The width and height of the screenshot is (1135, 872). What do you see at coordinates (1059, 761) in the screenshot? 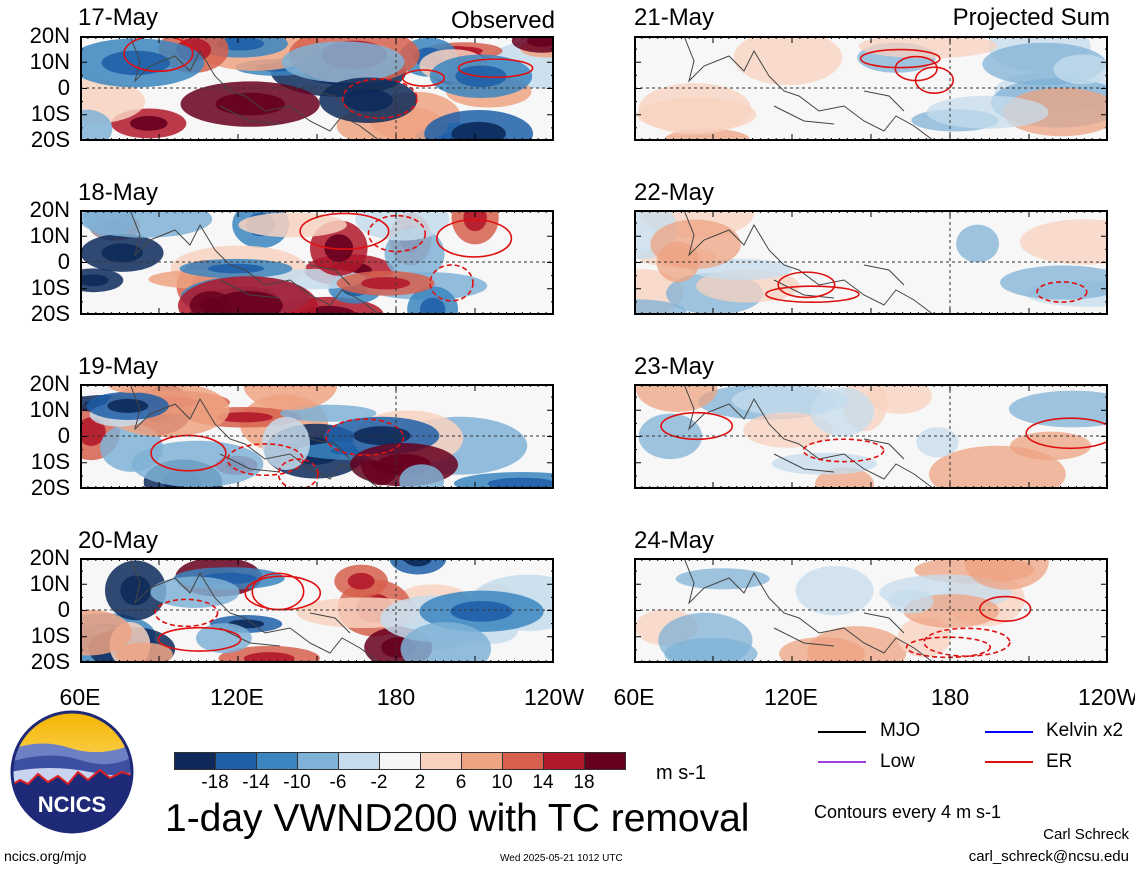
I see `legend-label-er: ER` at bounding box center [1059, 761].